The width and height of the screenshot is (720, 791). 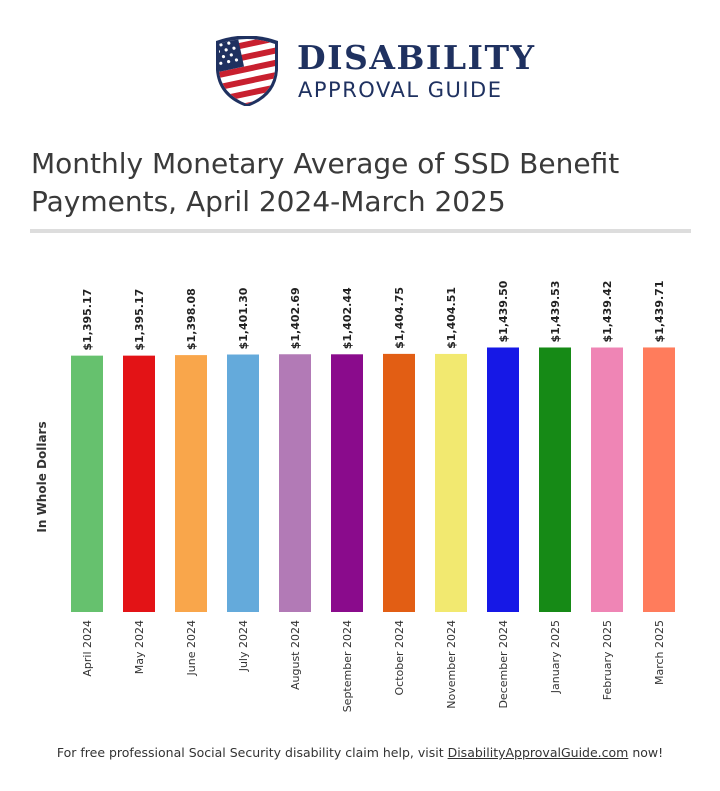 I want to click on x-tick-label: March 2025, so click(x=659, y=652).